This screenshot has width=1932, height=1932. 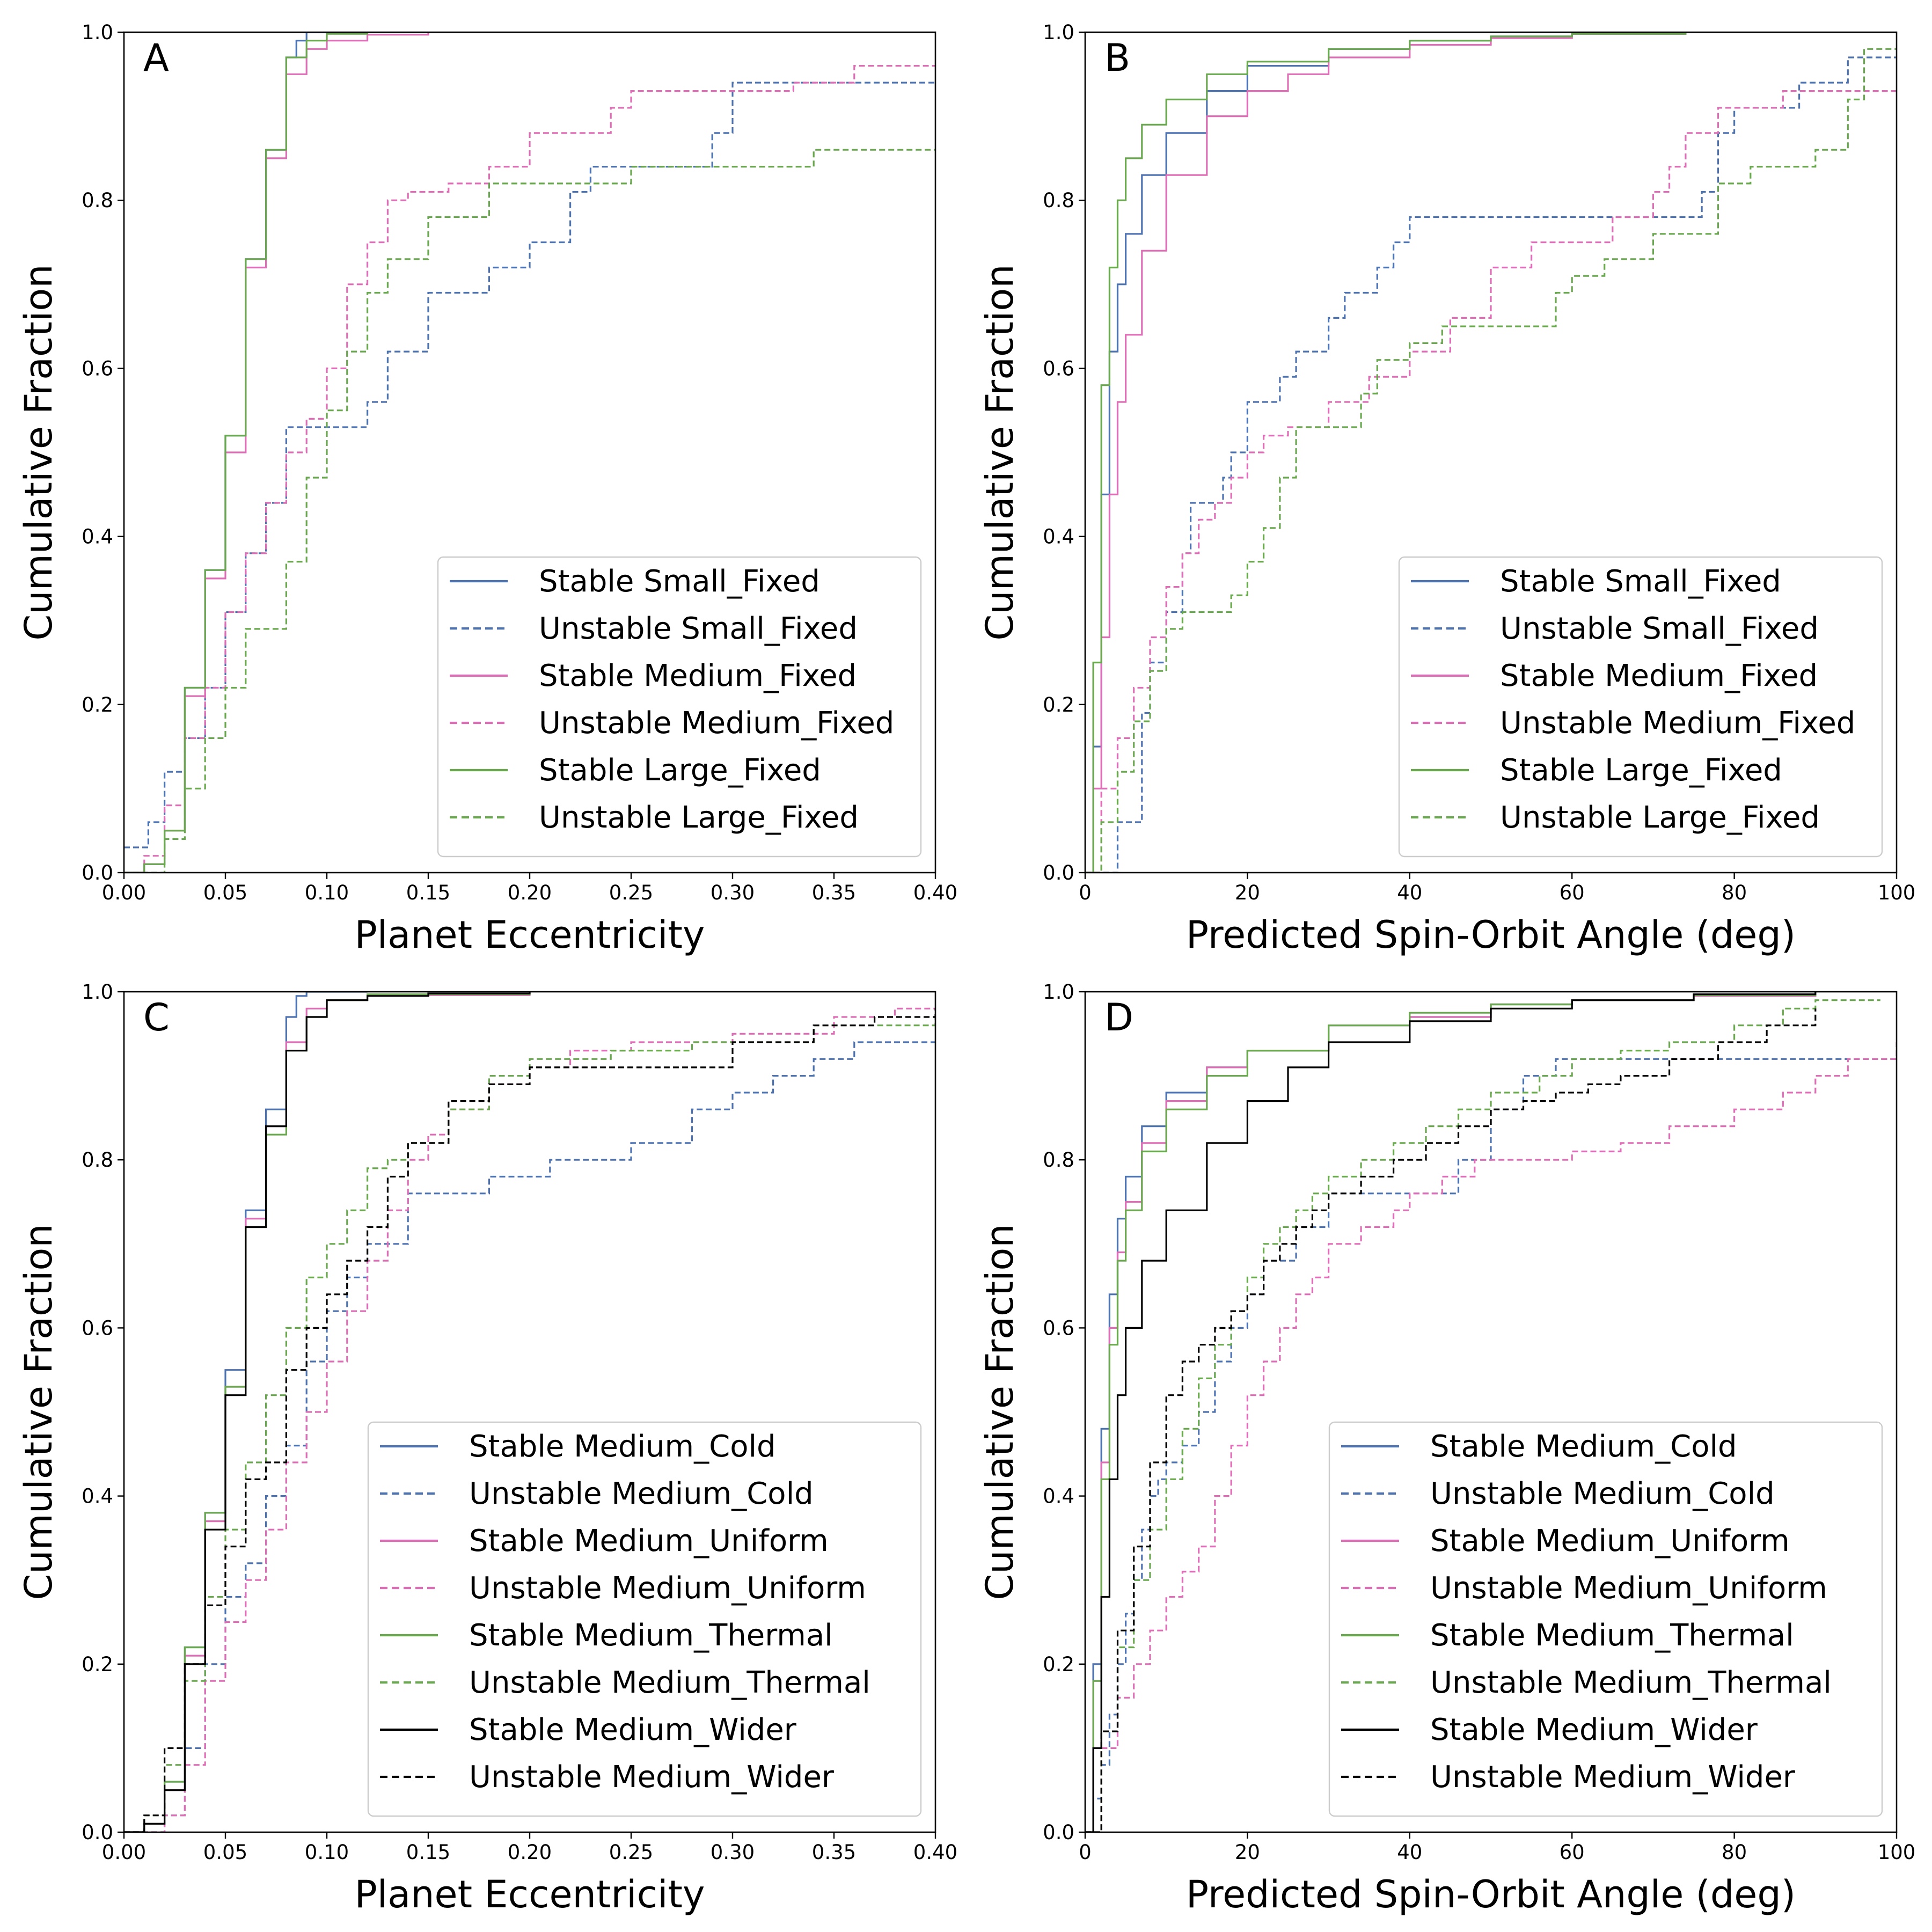 I want to click on series-line-stable-medium-wider, so click(x=327, y=1412).